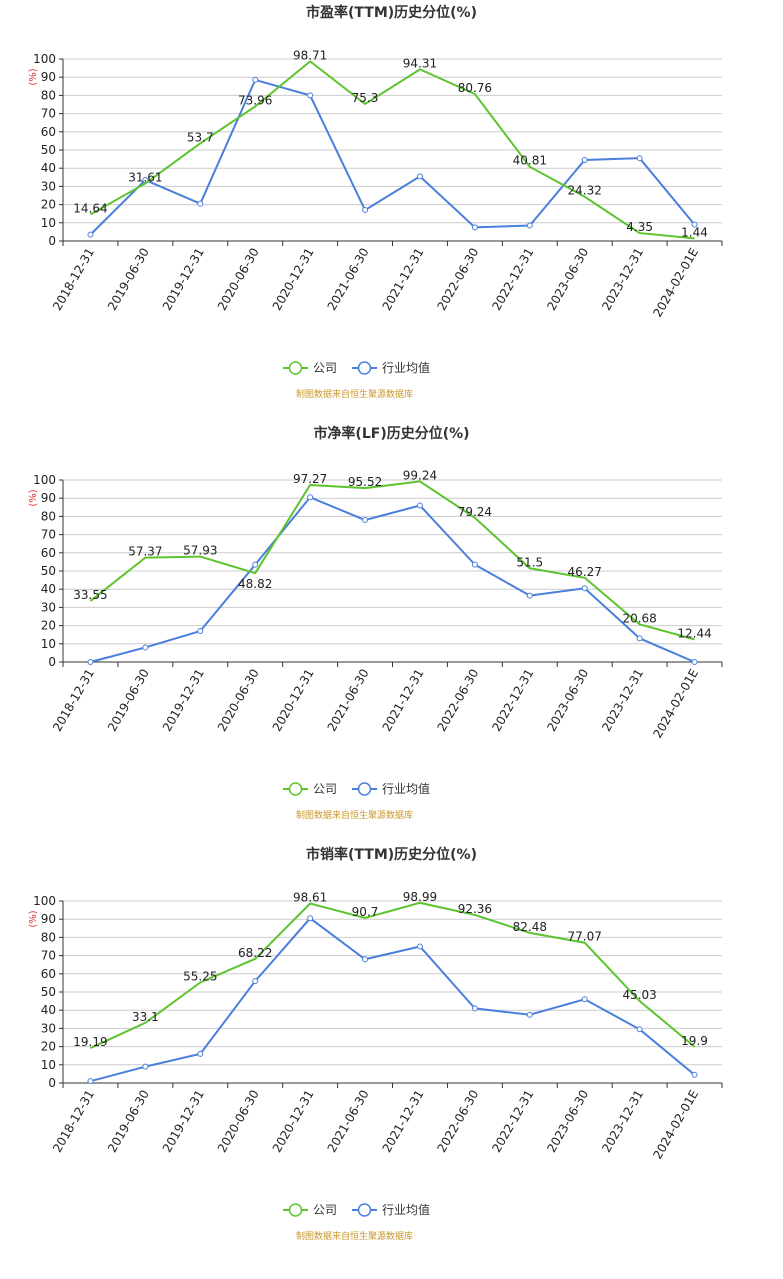 This screenshot has width=783, height=1279. What do you see at coordinates (48, 516) in the screenshot?
I see `y-tick-label: 80` at bounding box center [48, 516].